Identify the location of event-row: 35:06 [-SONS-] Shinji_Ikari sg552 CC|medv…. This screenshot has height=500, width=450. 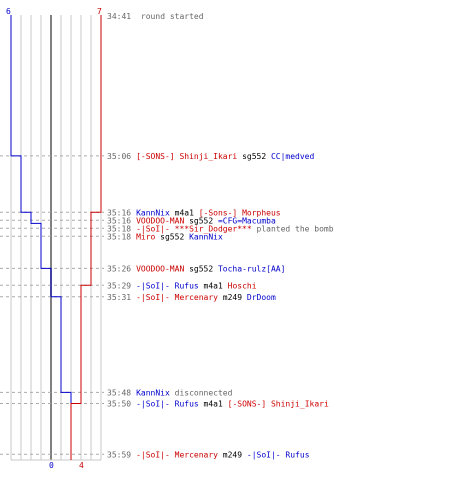
(211, 156).